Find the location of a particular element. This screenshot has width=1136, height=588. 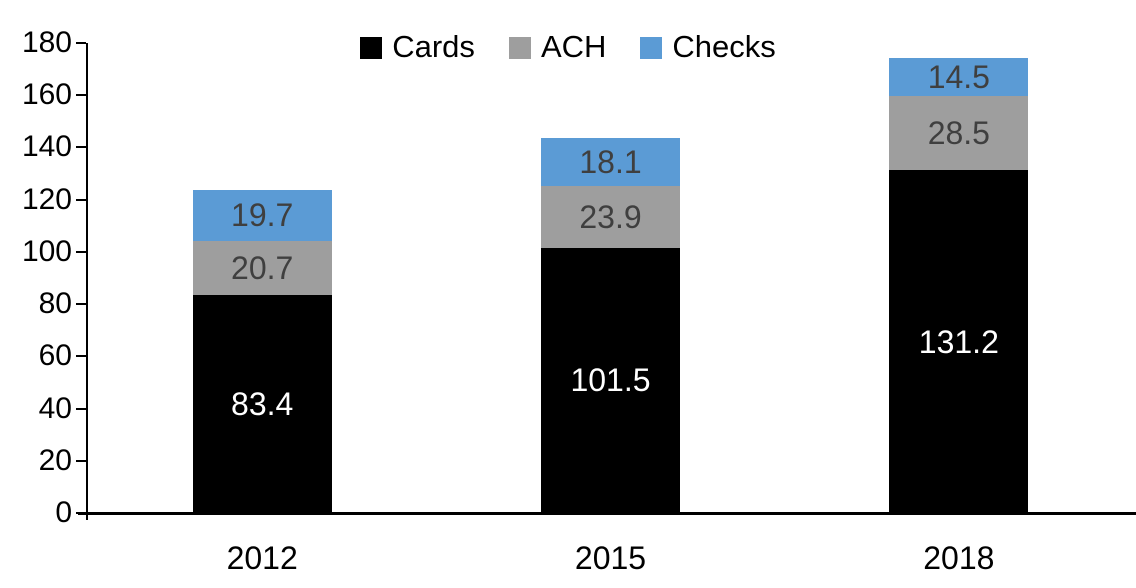

x-axis-label-2012: 2012 is located at coordinates (262, 558).